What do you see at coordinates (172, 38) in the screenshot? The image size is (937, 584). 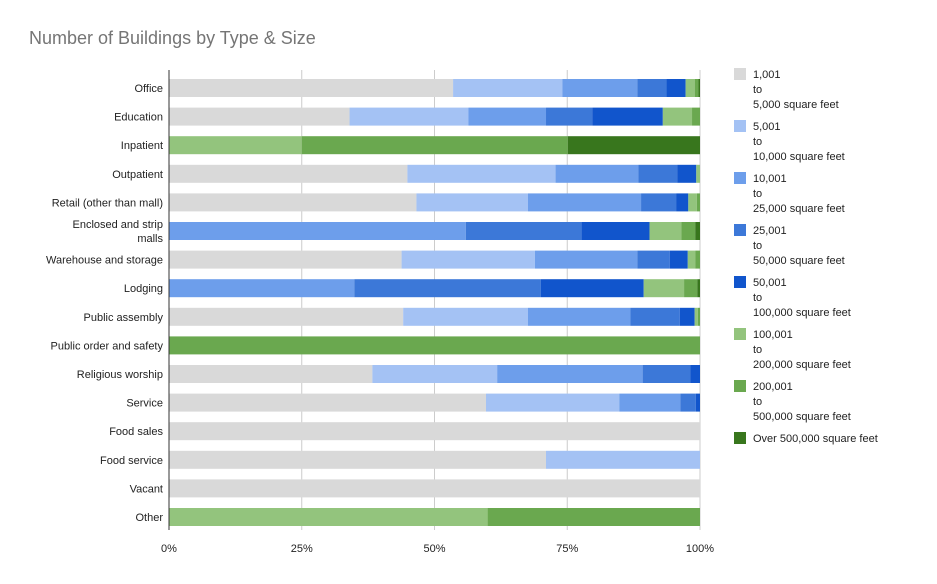 I see `chart-title: Number of Buildings by Type & Size` at bounding box center [172, 38].